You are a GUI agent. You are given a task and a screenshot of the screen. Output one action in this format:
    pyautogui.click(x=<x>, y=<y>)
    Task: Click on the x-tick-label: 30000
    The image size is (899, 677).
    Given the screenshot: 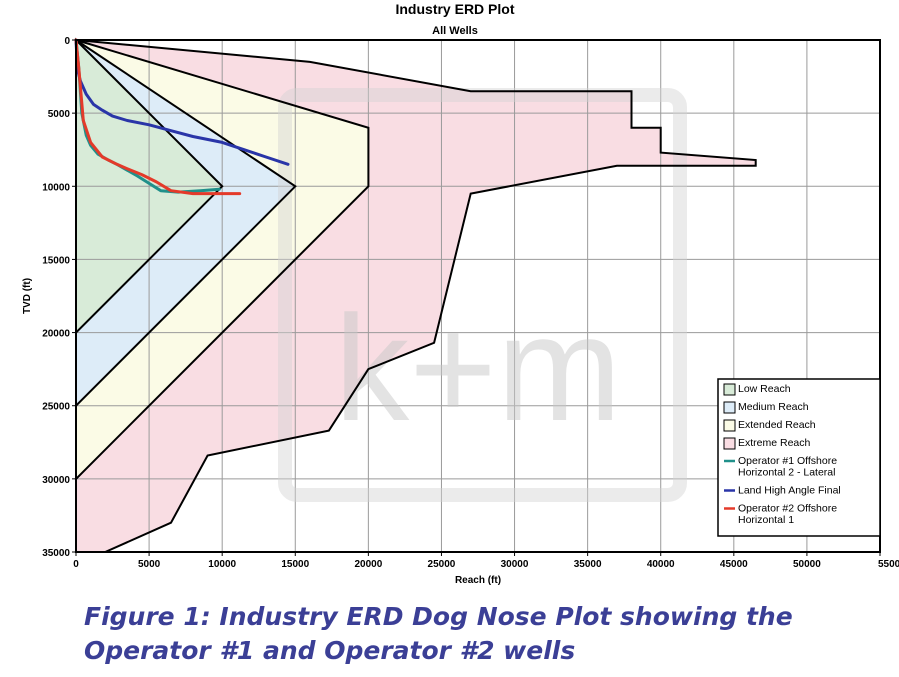 What is the action you would take?
    pyautogui.click(x=515, y=564)
    